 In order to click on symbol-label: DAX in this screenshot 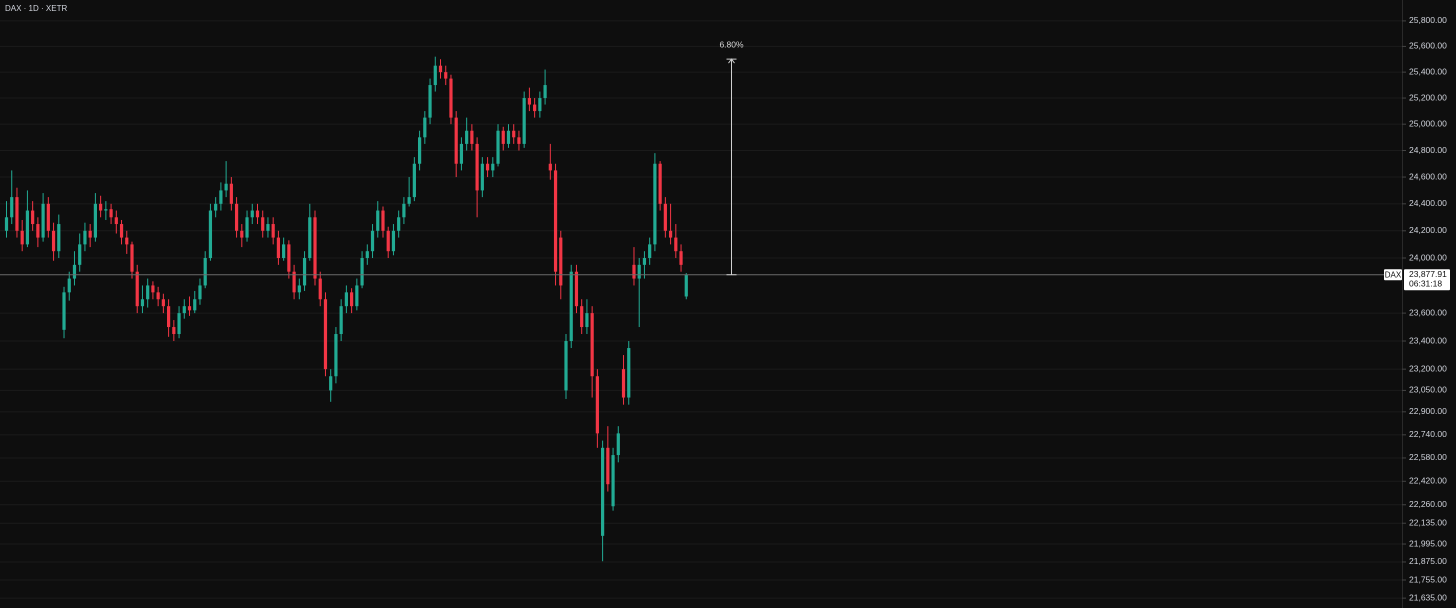, I will do `click(1393, 274)`.